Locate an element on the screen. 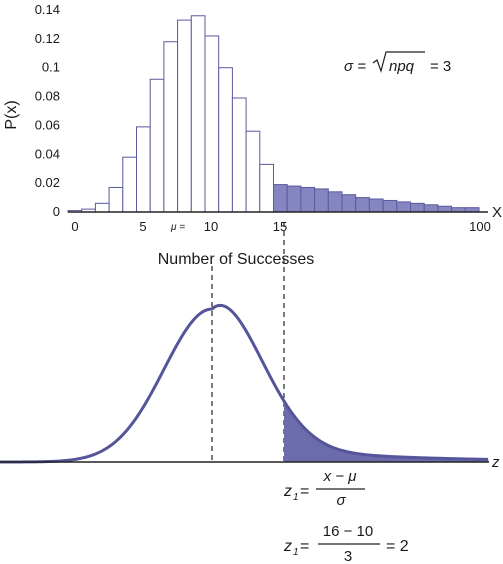 Image resolution: width=503 pixels, height=564 pixels. x-tick-label: 100 is located at coordinates (480, 226).